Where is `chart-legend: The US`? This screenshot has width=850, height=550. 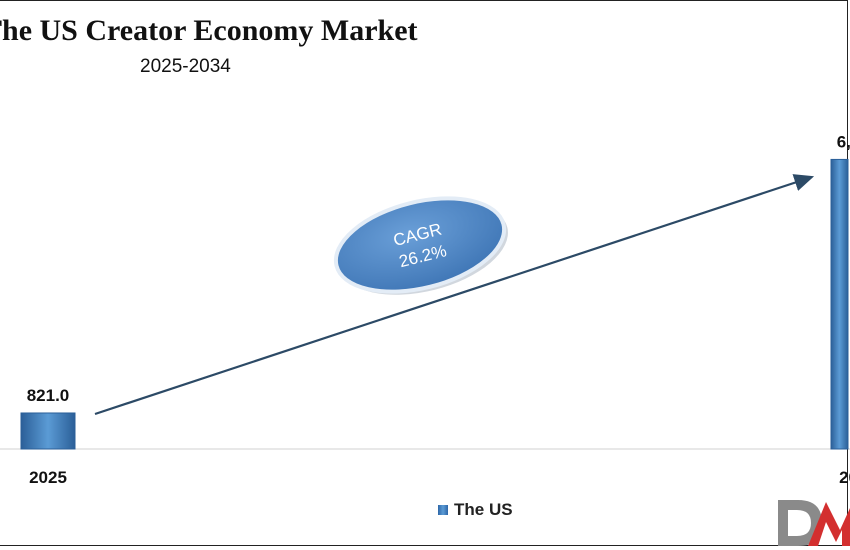 chart-legend: The US is located at coordinates (475, 510).